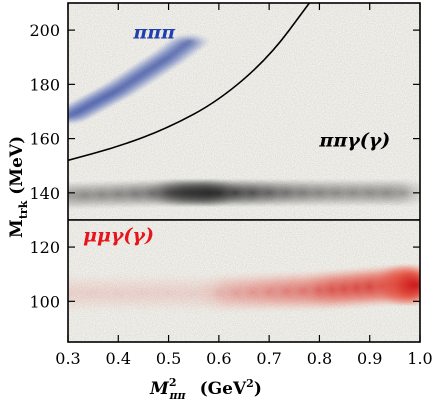 Image resolution: width=439 pixels, height=409 pixels. I want to click on y-tick-label: 120, so click(44, 247).